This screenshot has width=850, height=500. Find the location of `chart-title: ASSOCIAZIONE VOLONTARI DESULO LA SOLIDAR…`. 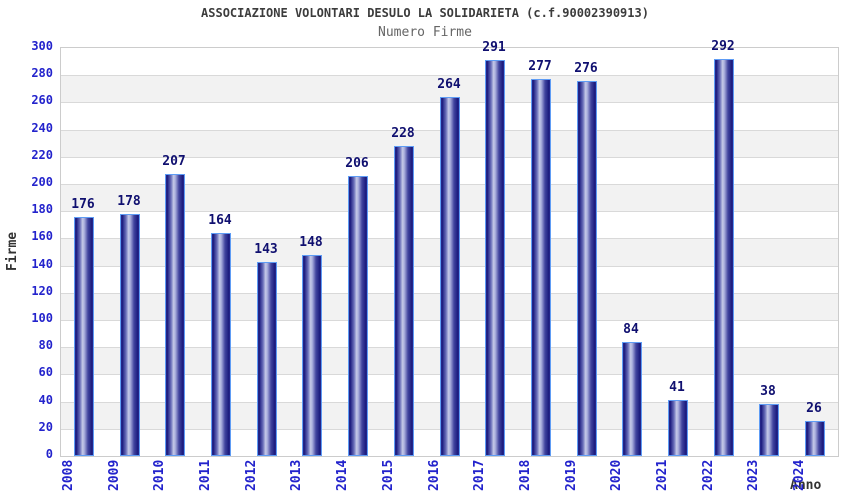

chart-title: ASSOCIAZIONE VOLONTARI DESULO LA SOLIDAR… is located at coordinates (425, 13).